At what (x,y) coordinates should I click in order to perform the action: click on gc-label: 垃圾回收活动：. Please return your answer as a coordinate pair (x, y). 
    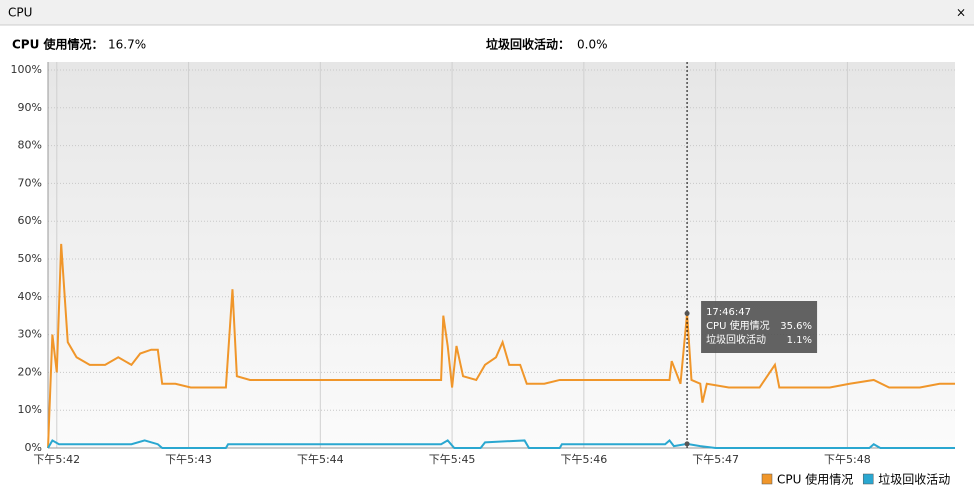
    Looking at the image, I should click on (528, 44).